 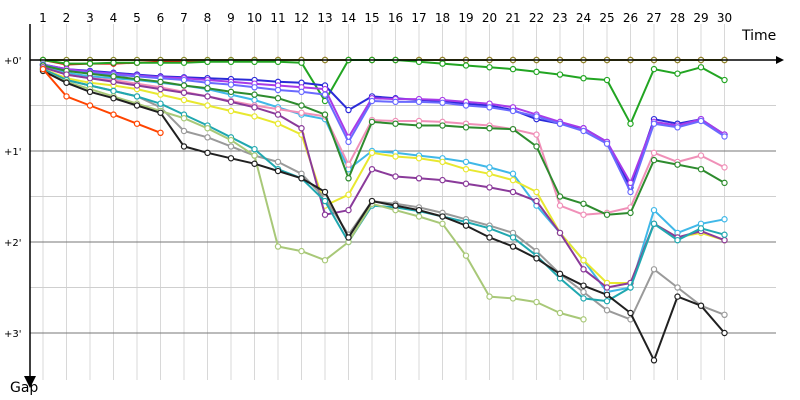 What do you see at coordinates (160, 89) in the screenshot?
I see `point-s11-lap6` at bounding box center [160, 89].